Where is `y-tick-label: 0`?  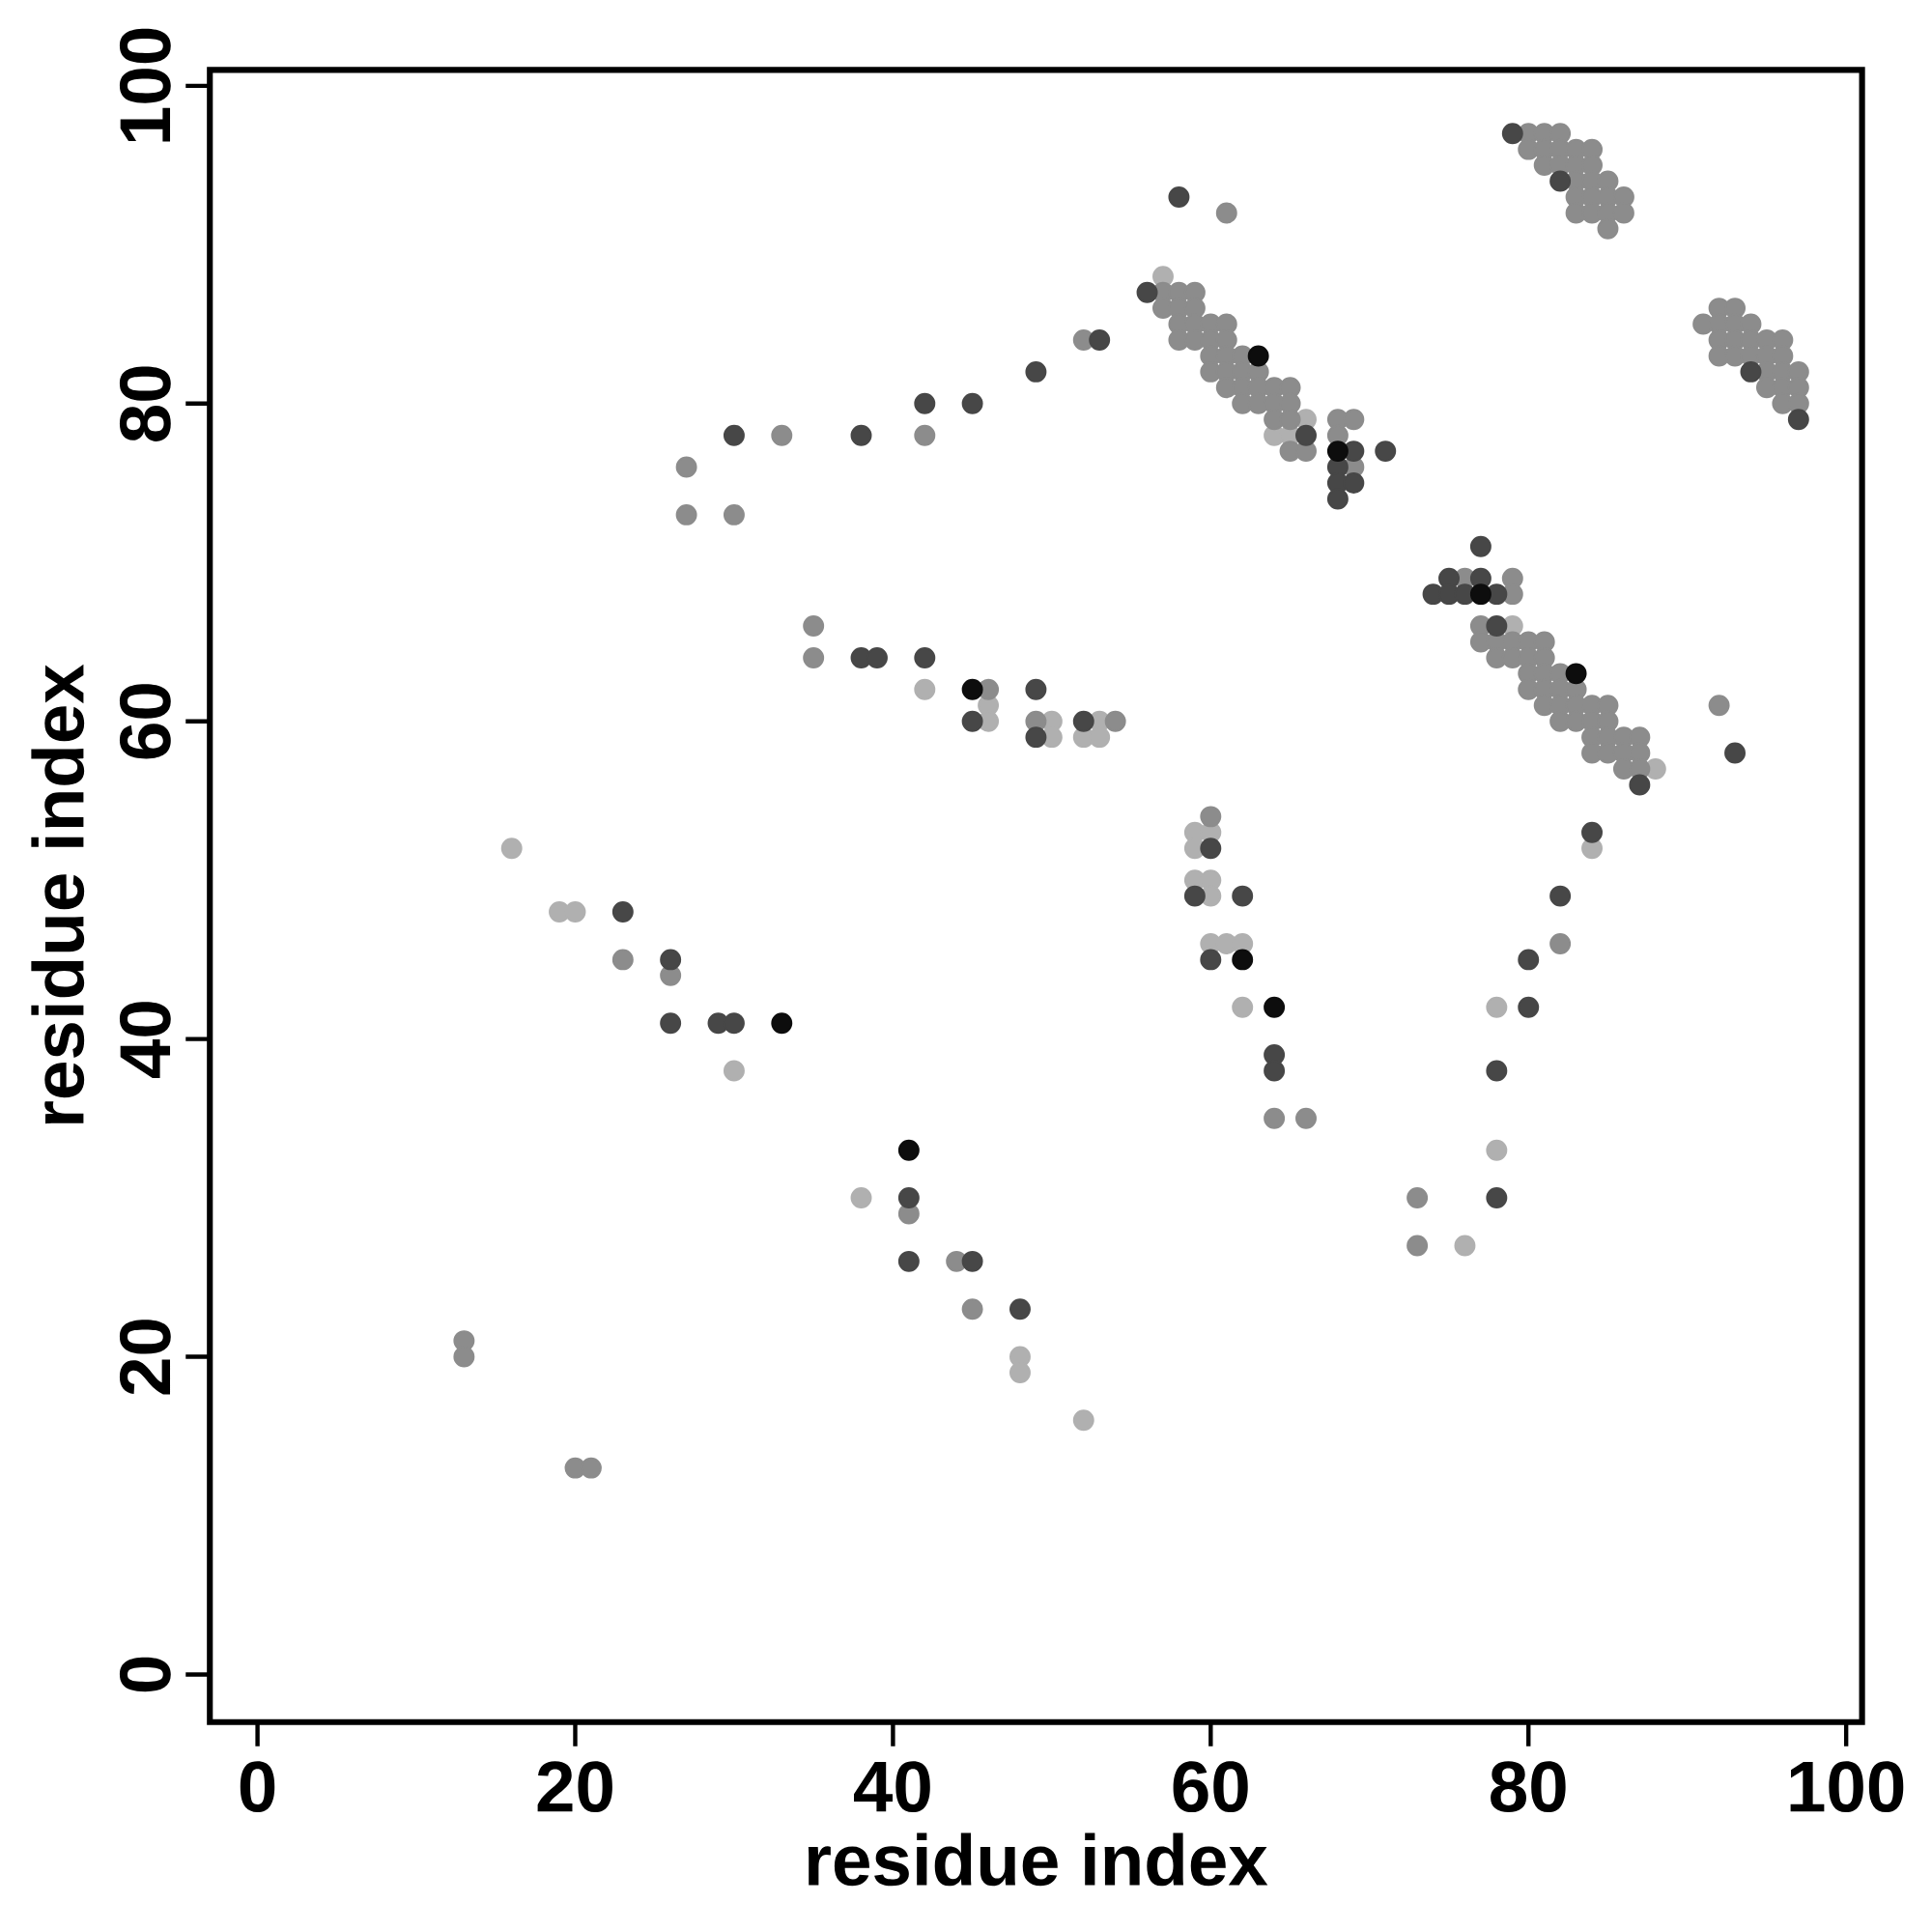 y-tick-label: 0 is located at coordinates (145, 1674).